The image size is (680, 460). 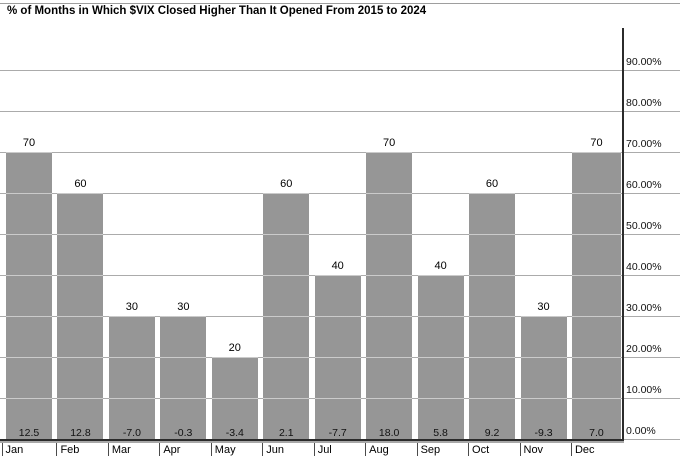 What do you see at coordinates (132, 307) in the screenshot?
I see `bar-top-label-mar: 30` at bounding box center [132, 307].